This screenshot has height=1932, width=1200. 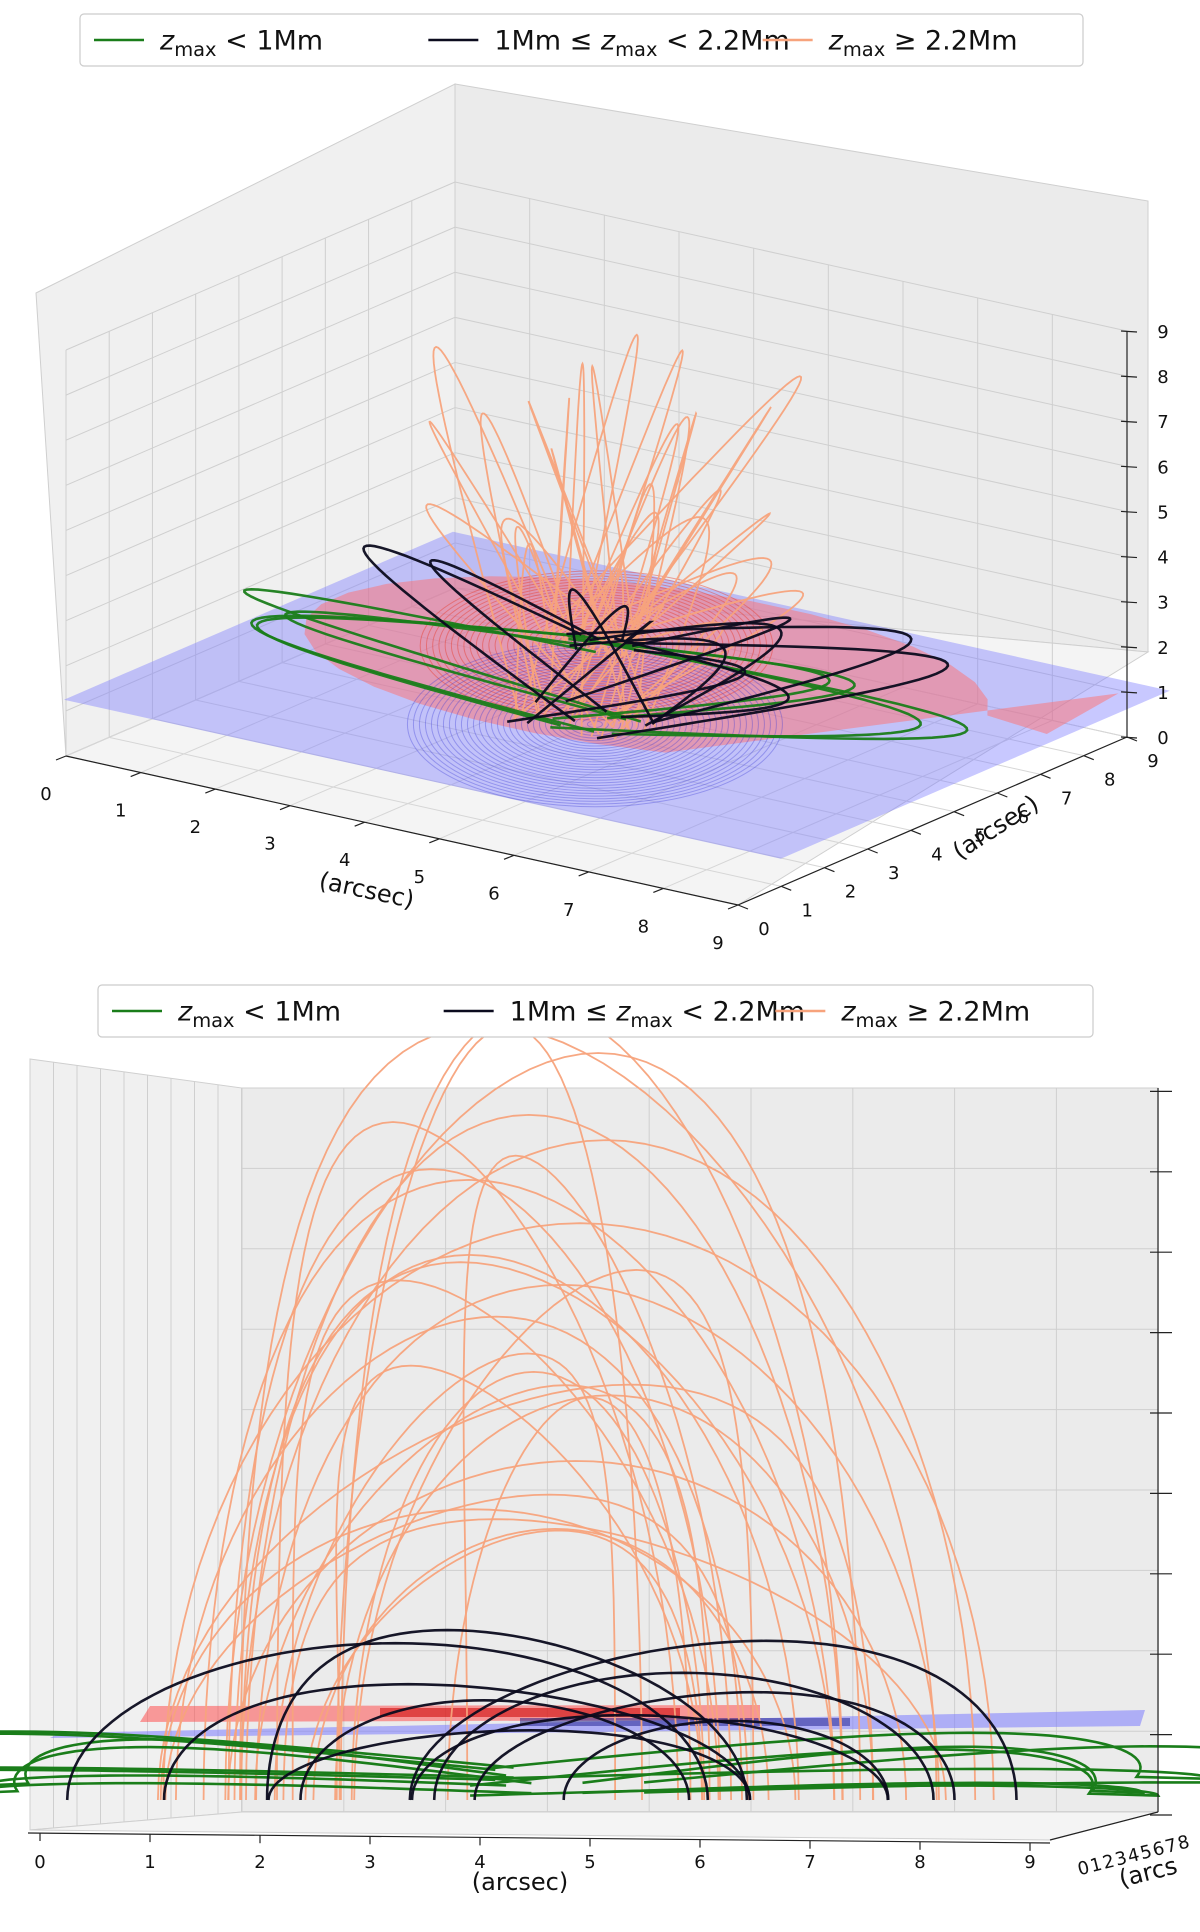 What do you see at coordinates (685, 1722) in the screenshot?
I see `negative-core` at bounding box center [685, 1722].